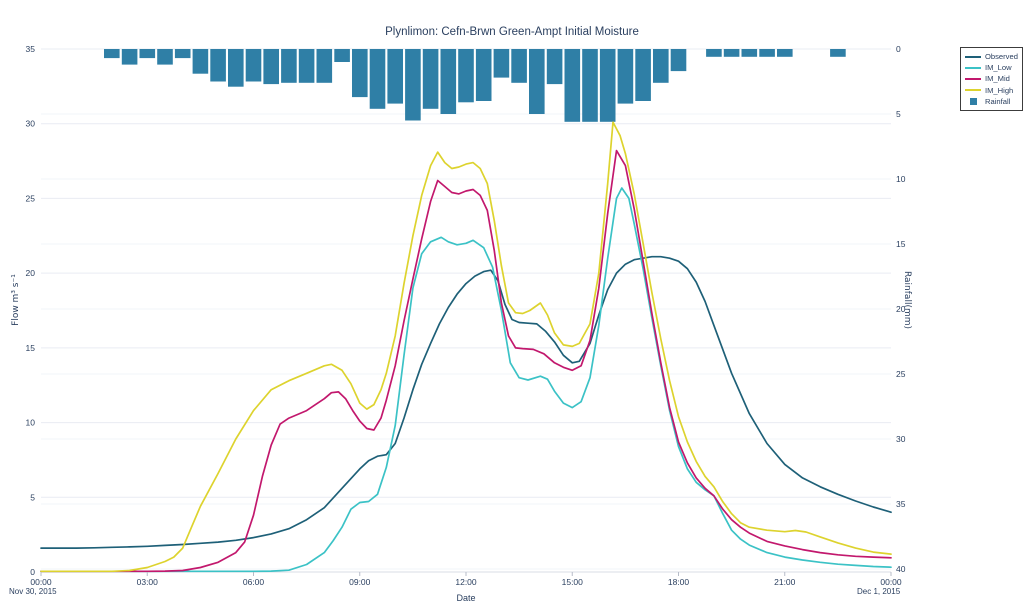 Image resolution: width=1024 pixels, height=614 pixels. Describe the element at coordinates (31, 348) in the screenshot. I see `y-left-tick-label: 15` at that location.